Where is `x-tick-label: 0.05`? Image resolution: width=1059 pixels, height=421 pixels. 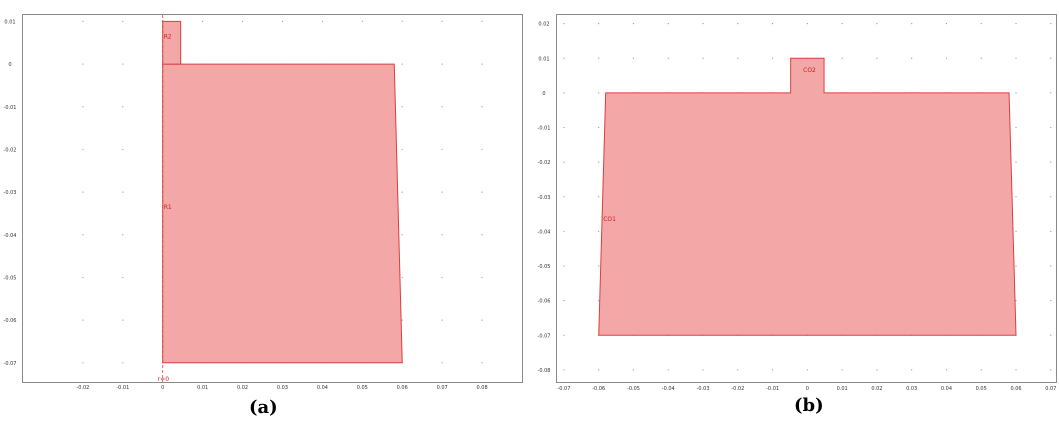 x-tick-label: 0.05 is located at coordinates (362, 388).